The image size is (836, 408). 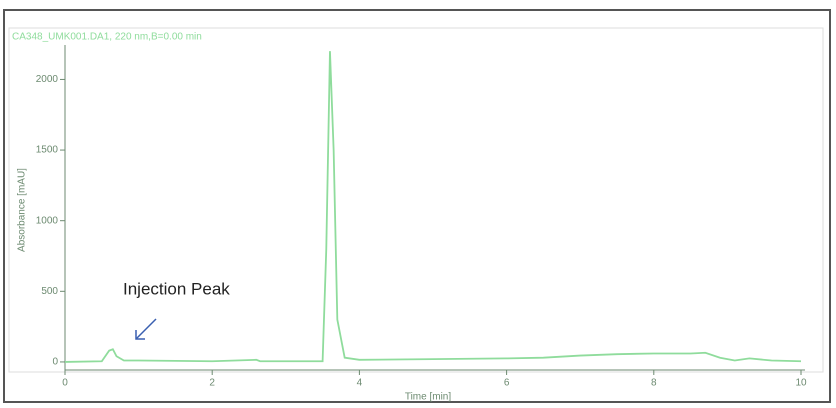 I want to click on x-tick-label: 2, so click(x=212, y=383).